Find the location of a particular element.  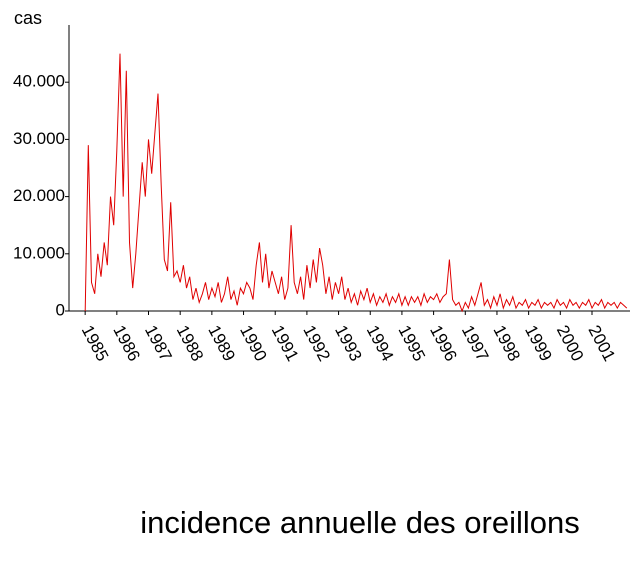

x-tick-label: 1999 is located at coordinates (538, 343).